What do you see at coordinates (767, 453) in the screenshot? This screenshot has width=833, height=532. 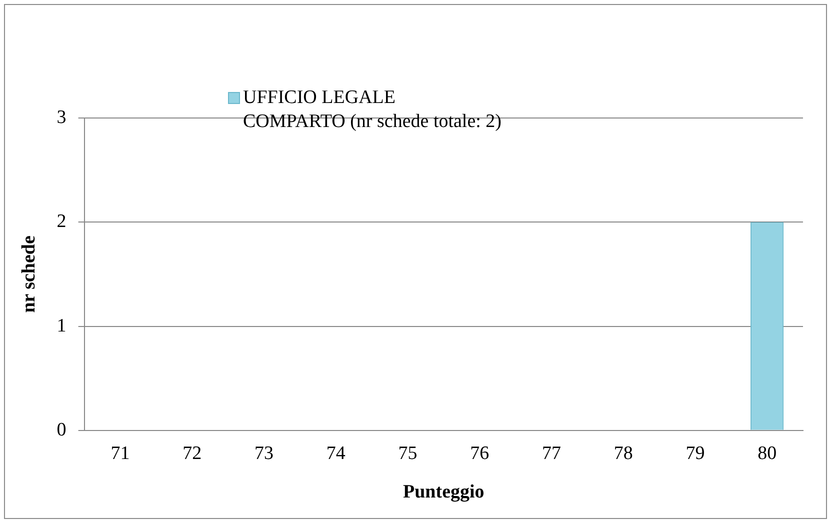 I see `x-tick-label: 80` at bounding box center [767, 453].